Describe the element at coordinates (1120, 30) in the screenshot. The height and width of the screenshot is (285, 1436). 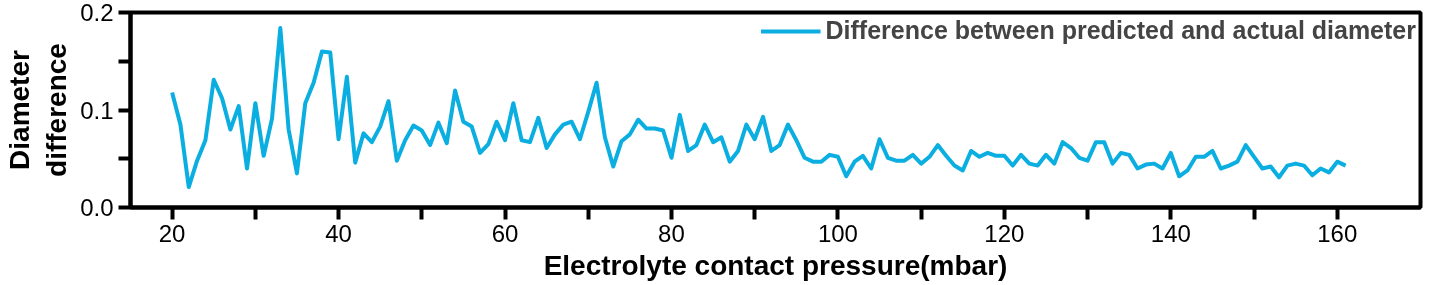
I see `legend-label: Difference between predicted and actual diameter` at that location.